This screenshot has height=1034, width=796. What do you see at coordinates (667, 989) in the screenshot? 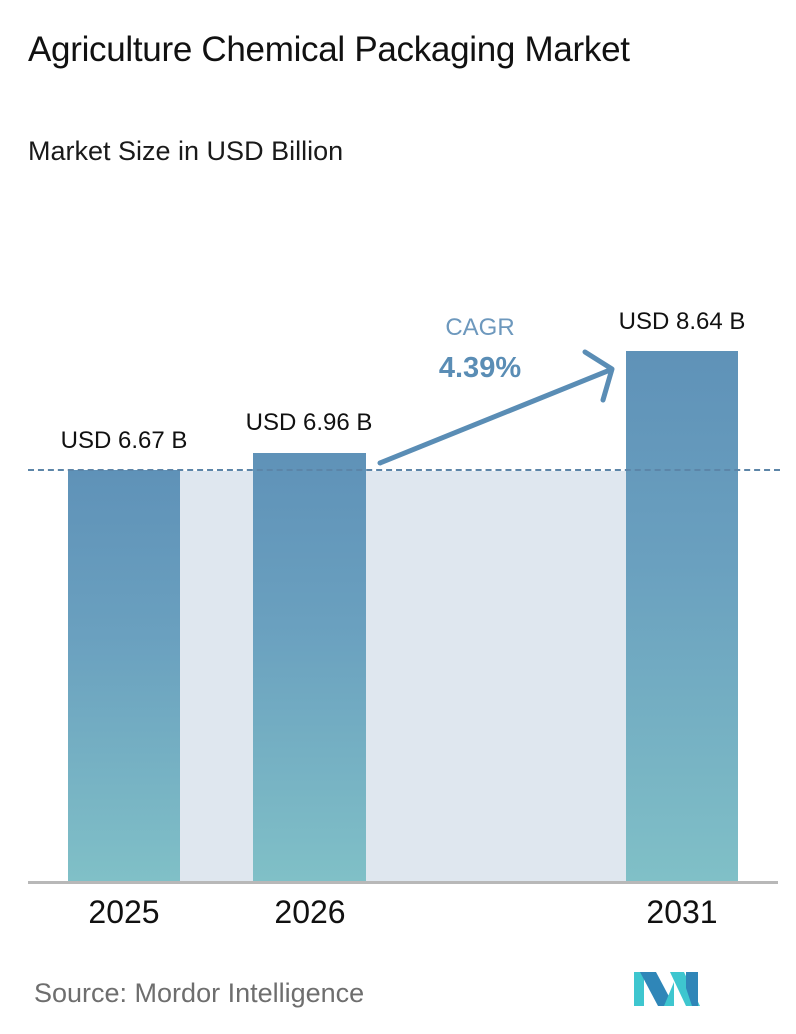
I see `mordor-intelligence-logo-icon` at bounding box center [667, 989].